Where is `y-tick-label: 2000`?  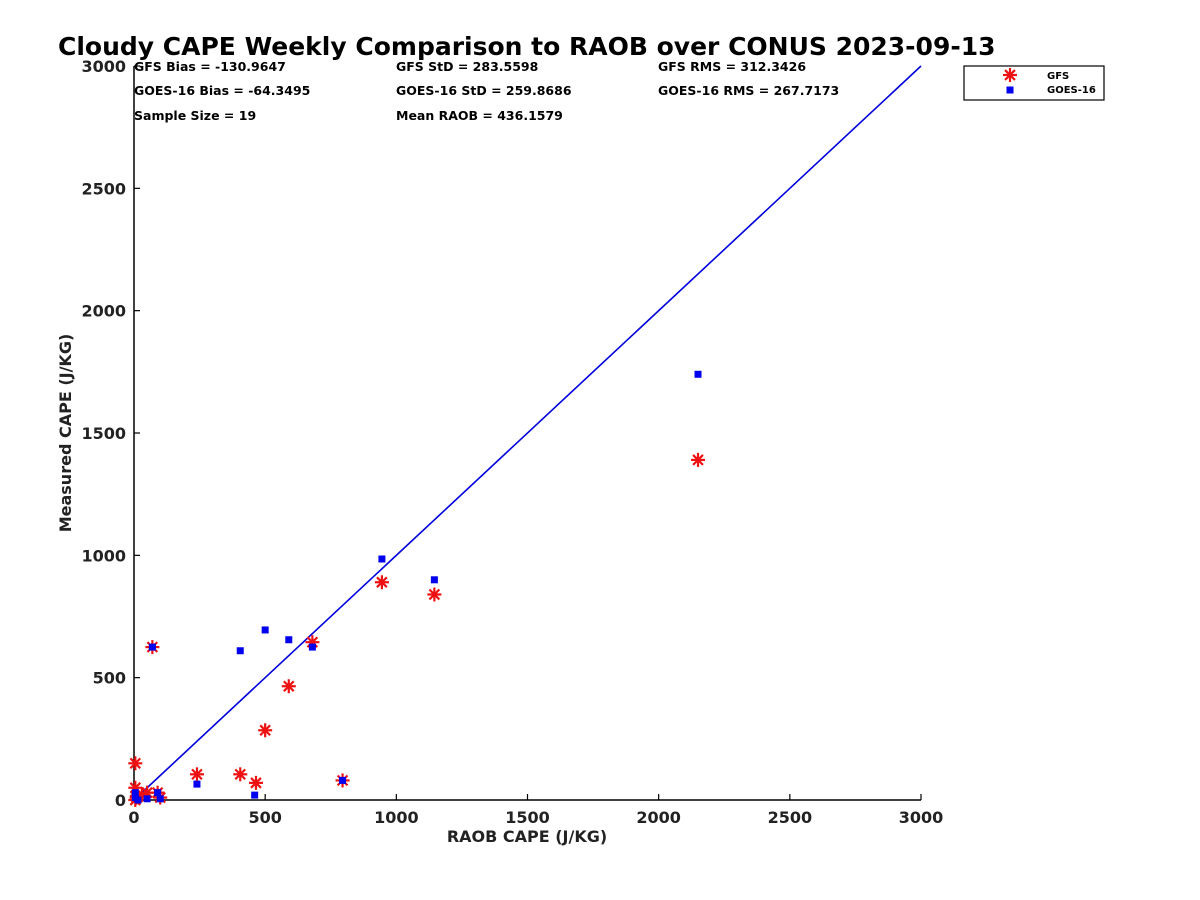 y-tick-label: 2000 is located at coordinates (103, 311).